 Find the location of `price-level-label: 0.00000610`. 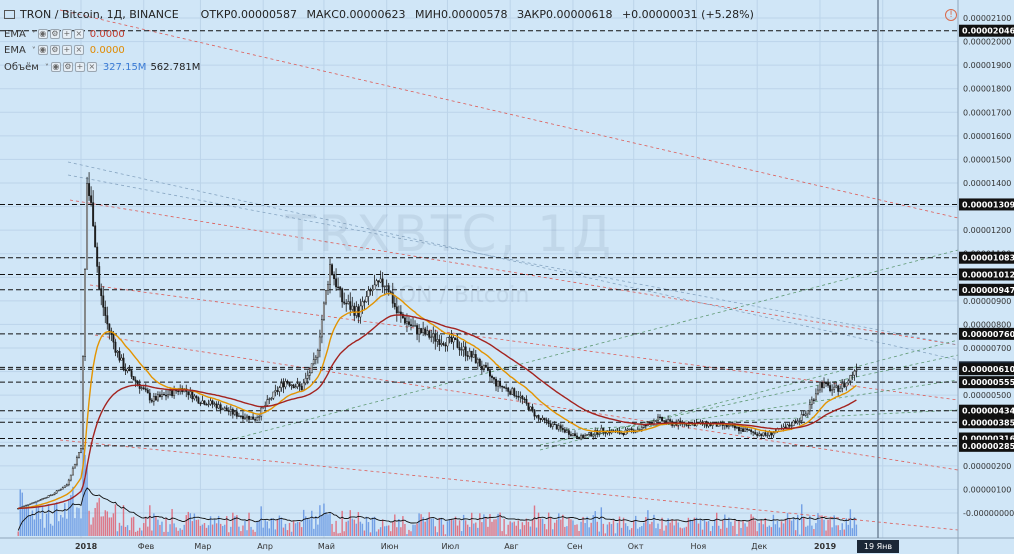

price-level-label: 0.00000610 is located at coordinates (988, 369).